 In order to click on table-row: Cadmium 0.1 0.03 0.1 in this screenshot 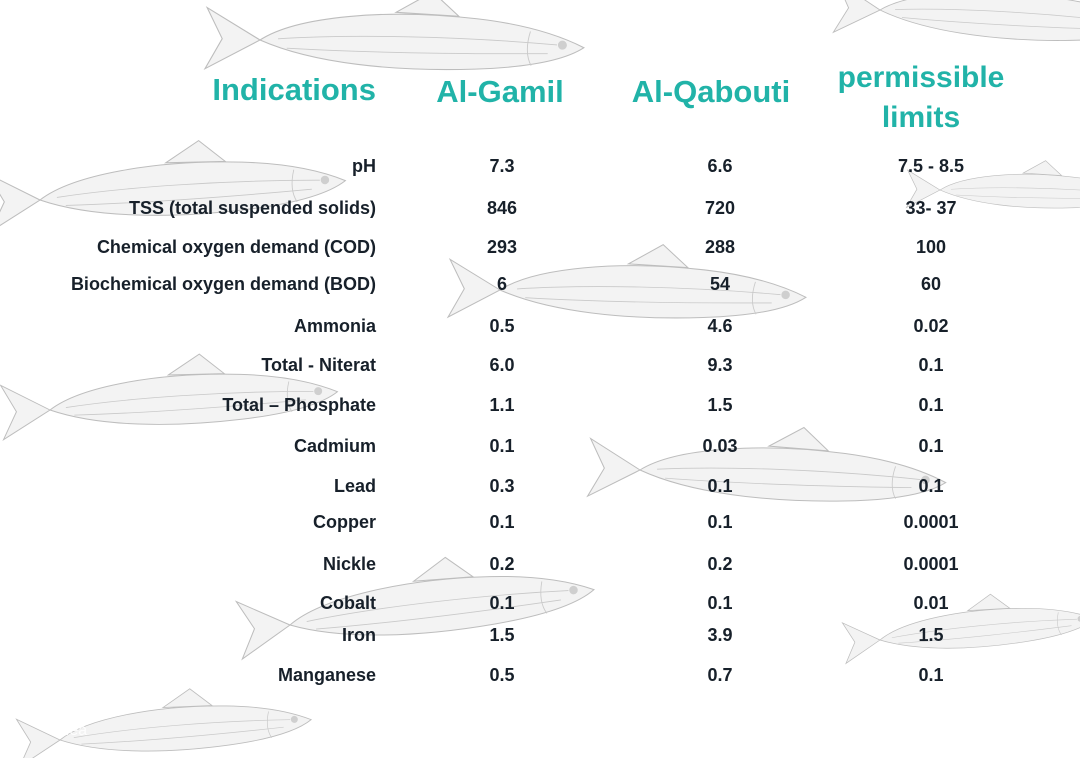, I will do `click(540, 446)`.